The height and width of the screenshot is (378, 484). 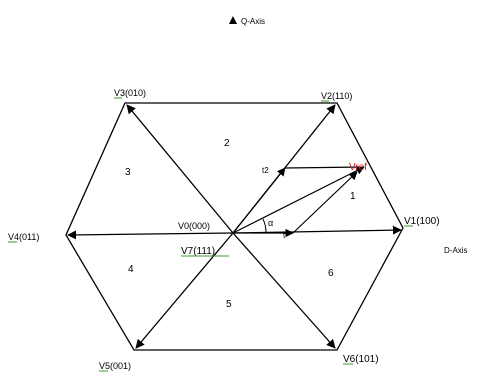 I want to click on sector-4: 4, so click(x=131, y=269).